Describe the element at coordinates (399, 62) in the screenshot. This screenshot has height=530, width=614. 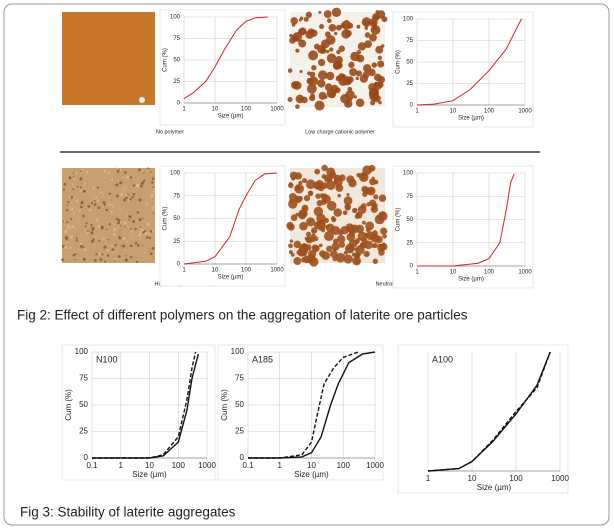
I see `y-axis-label: Cum (%)` at that location.